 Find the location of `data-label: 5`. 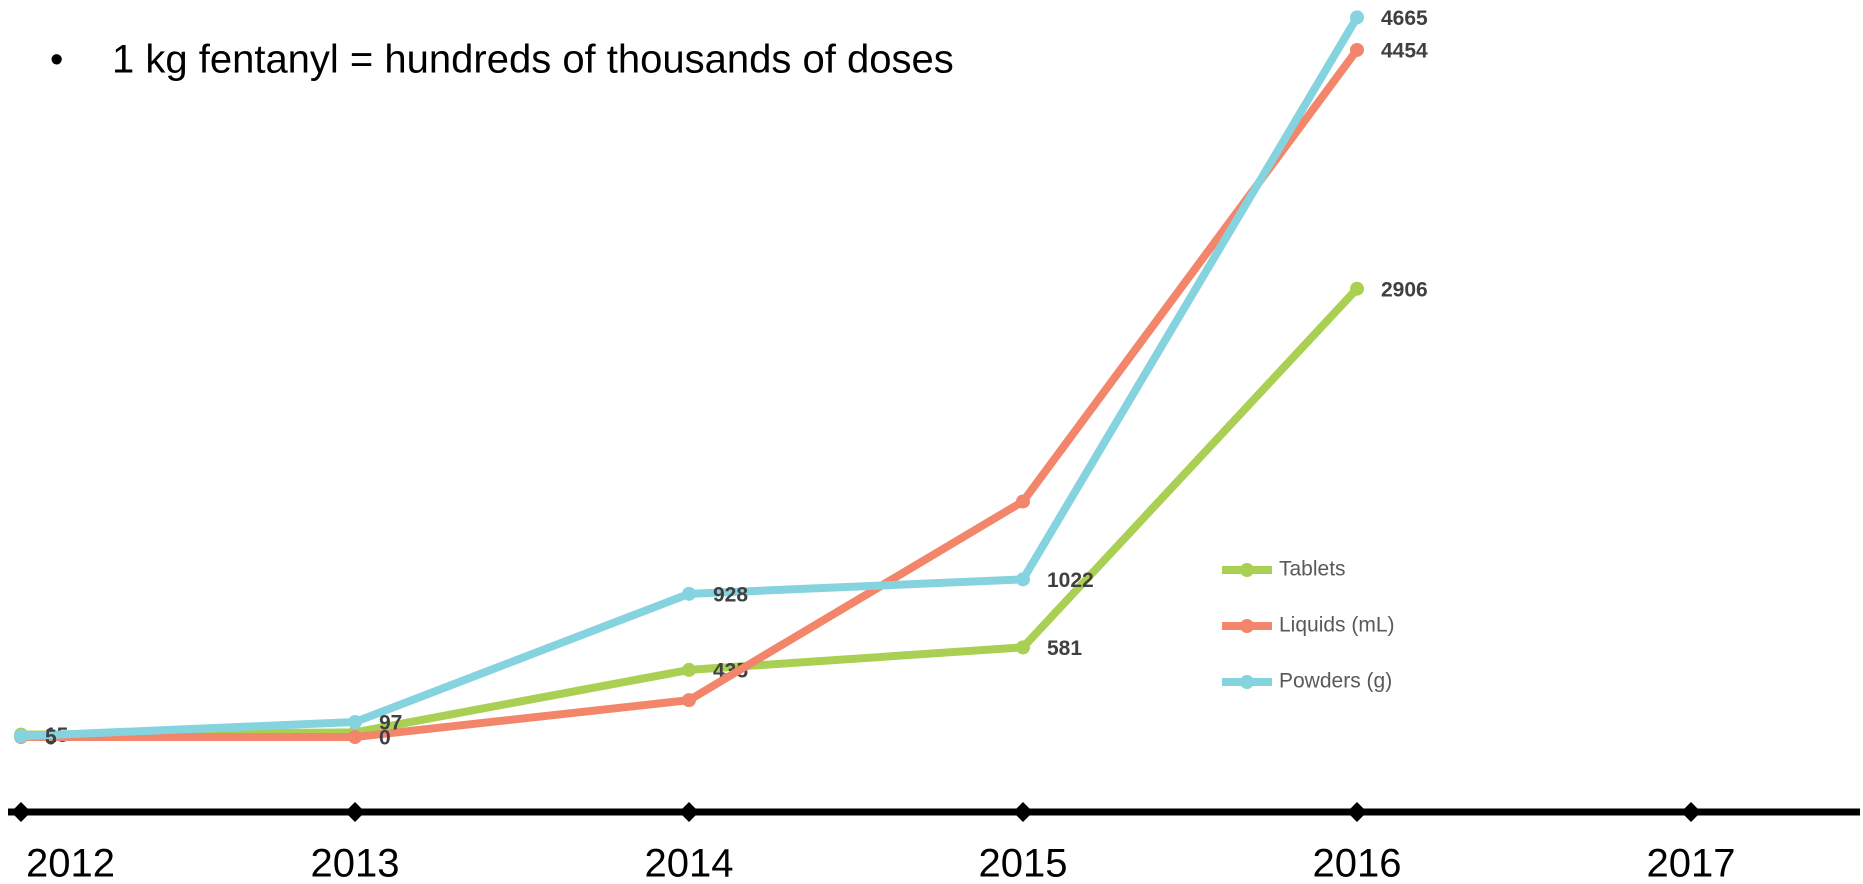

data-label: 5 is located at coordinates (51, 737).